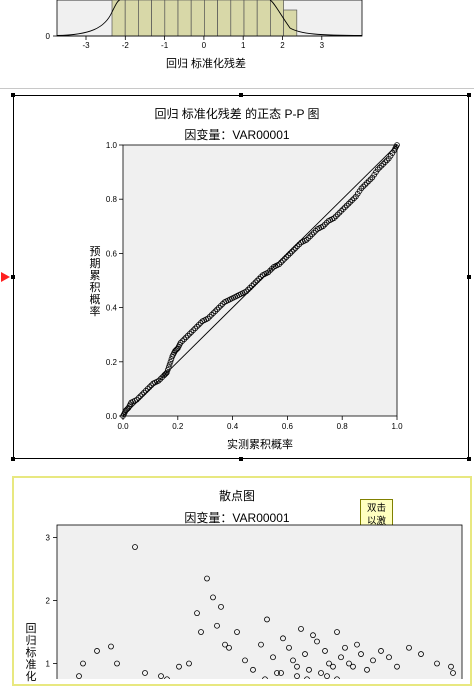 The width and height of the screenshot is (474, 686). I want to click on histogram-chart: 0 -3 -2 -1 0 1 2 3 回归 标准化残差, so click(237, 46).